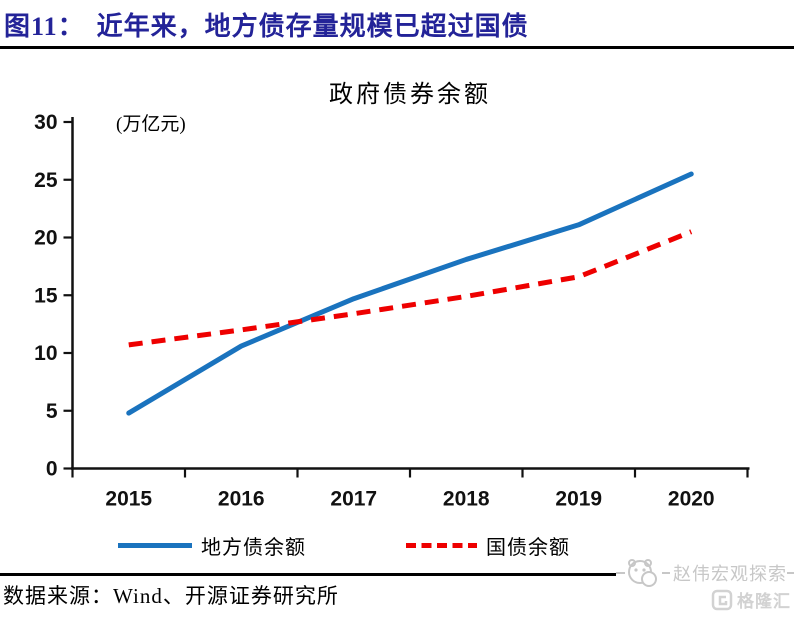  Describe the element at coordinates (578, 499) in the screenshot. I see `x-tick-label: 2019` at that location.